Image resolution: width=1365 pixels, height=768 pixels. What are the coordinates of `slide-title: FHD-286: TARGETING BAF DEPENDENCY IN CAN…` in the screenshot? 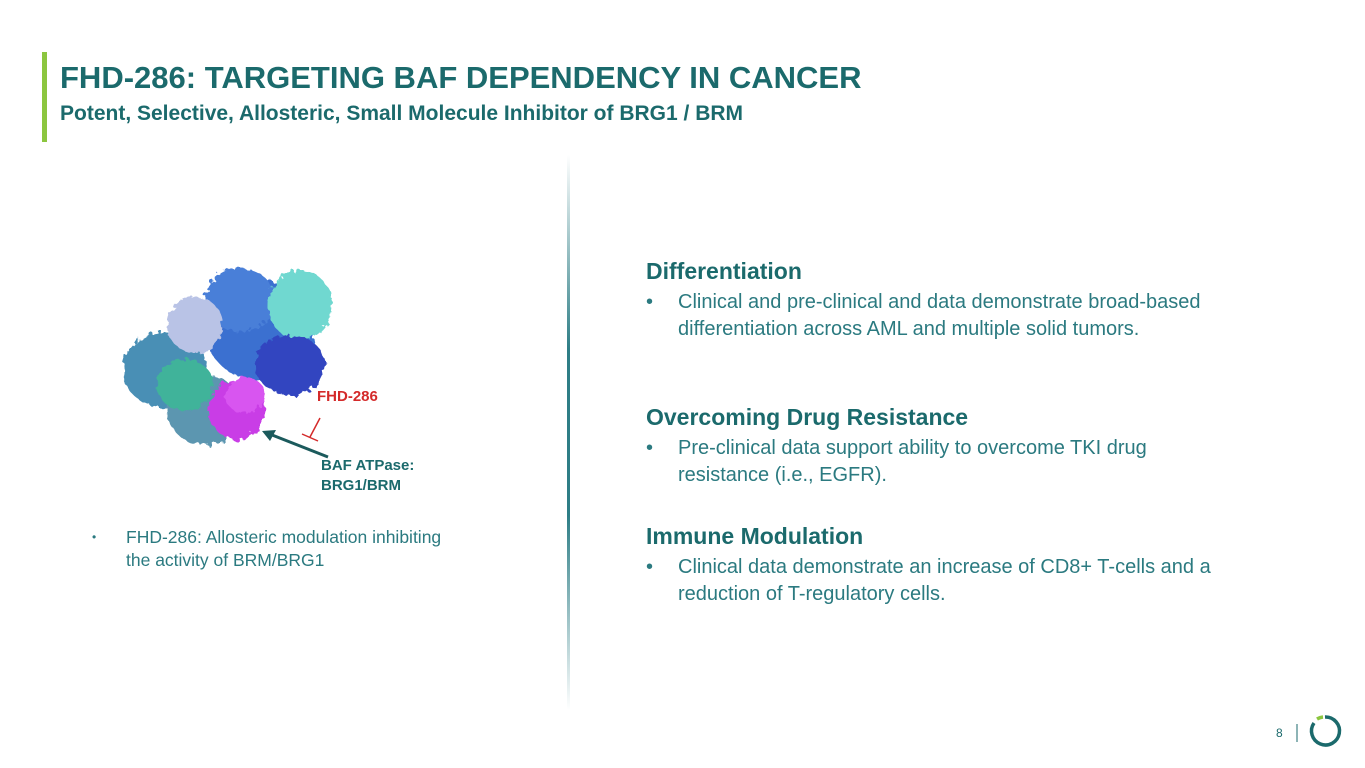 It's located at (461, 77).